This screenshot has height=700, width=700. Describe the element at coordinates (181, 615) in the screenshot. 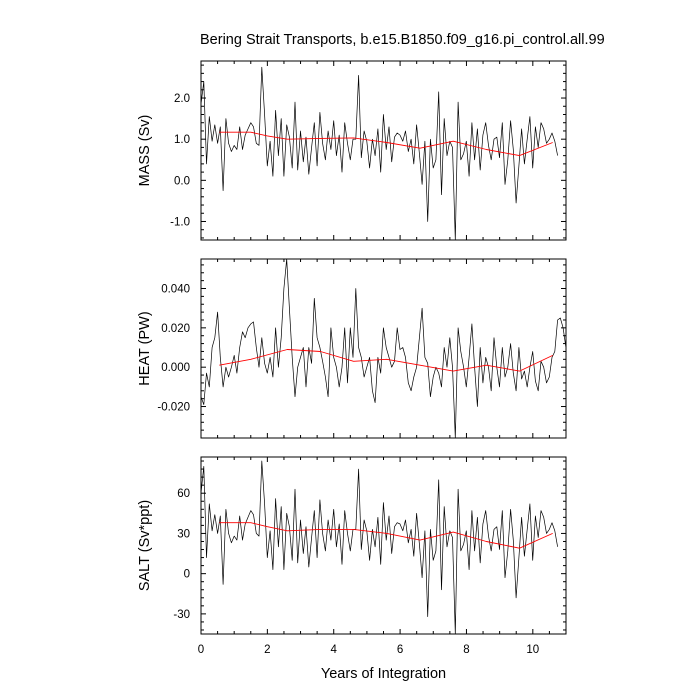

I see `salt-y-tick-label: -30` at that location.